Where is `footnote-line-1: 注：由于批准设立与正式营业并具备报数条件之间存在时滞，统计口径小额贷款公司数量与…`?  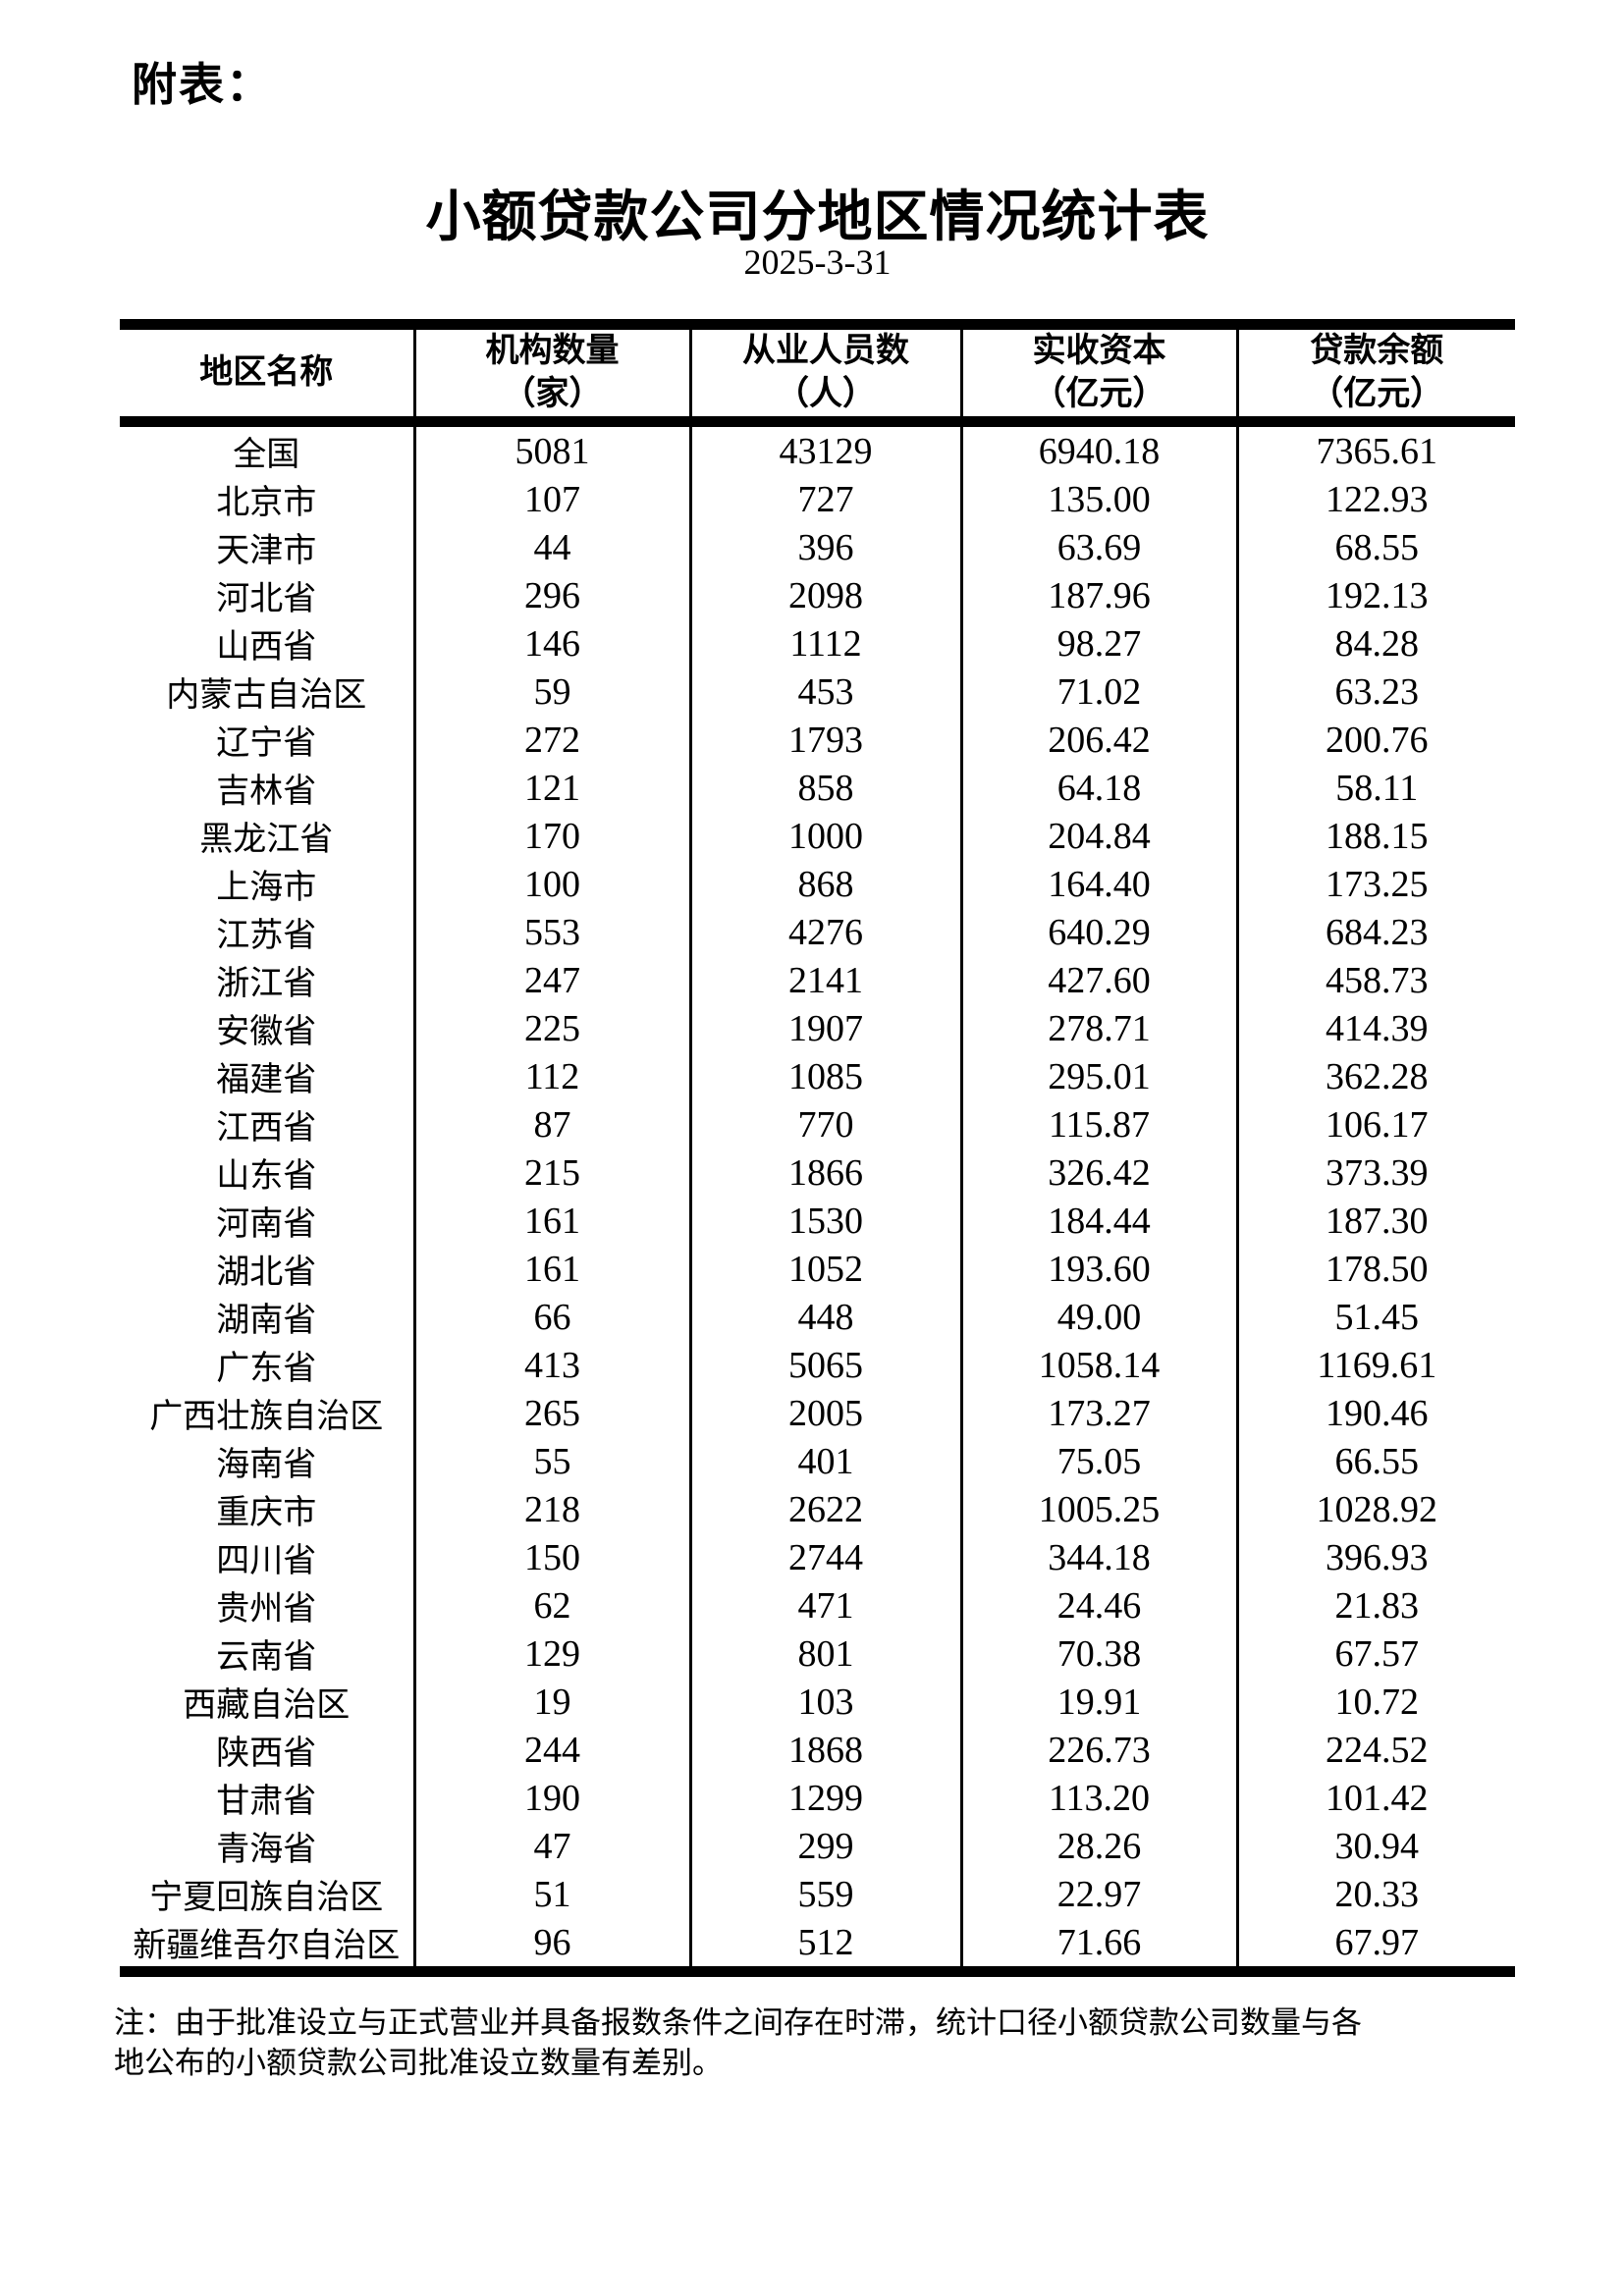 footnote-line-1: 注：由于批准设立与正式营业并具备报数条件之间存在时滞，统计口径小额贷款公司数量与… is located at coordinates (738, 2022).